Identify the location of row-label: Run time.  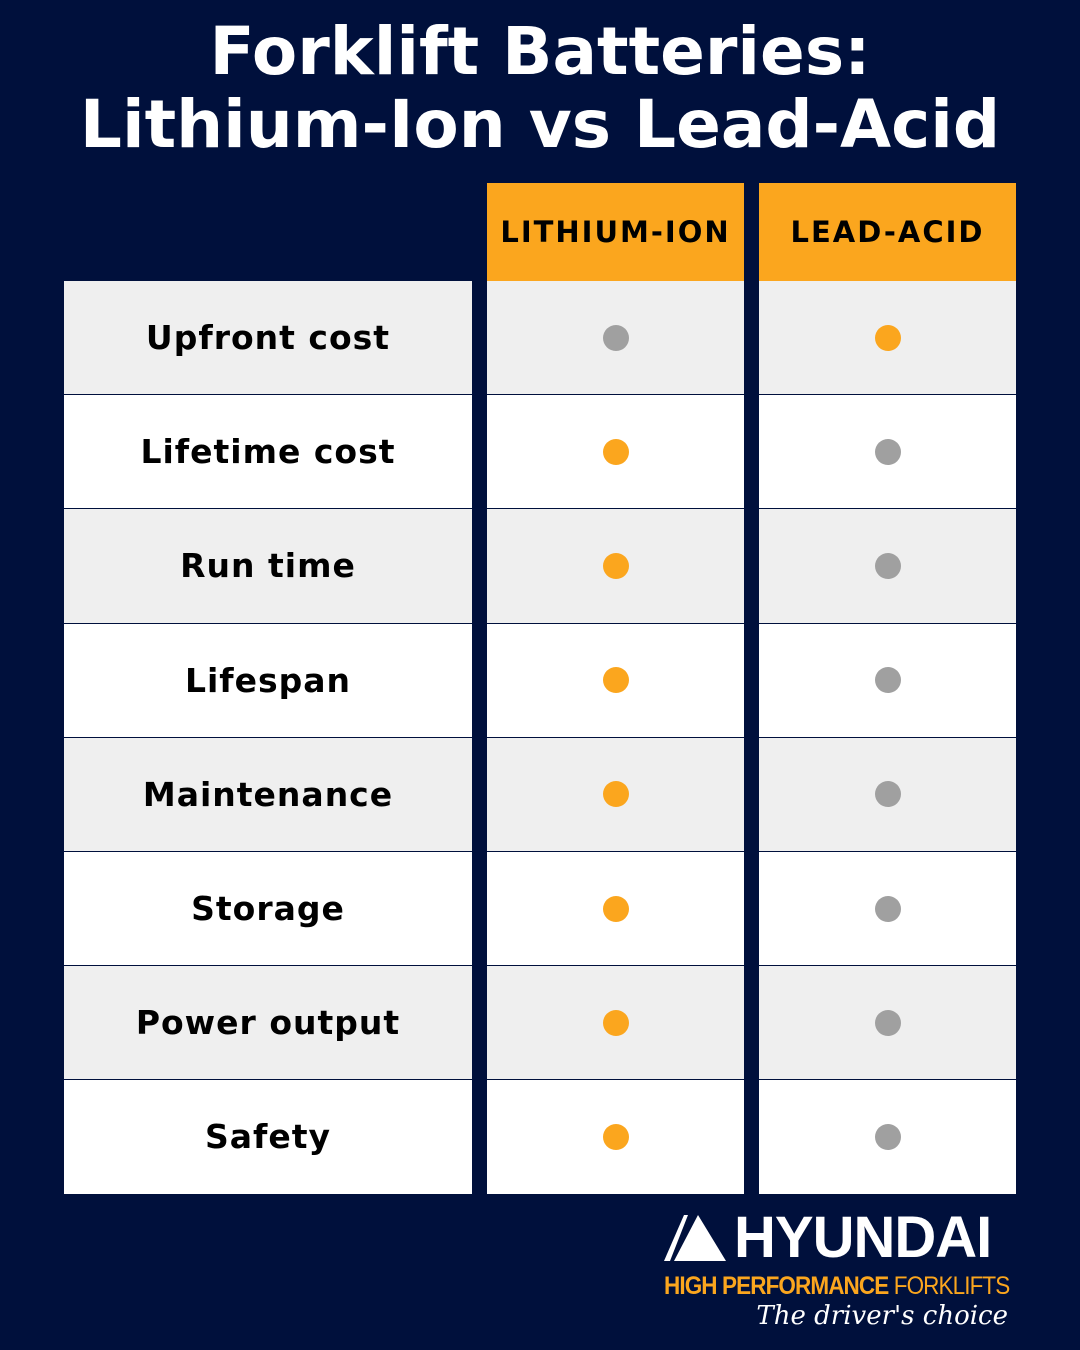
(268, 566).